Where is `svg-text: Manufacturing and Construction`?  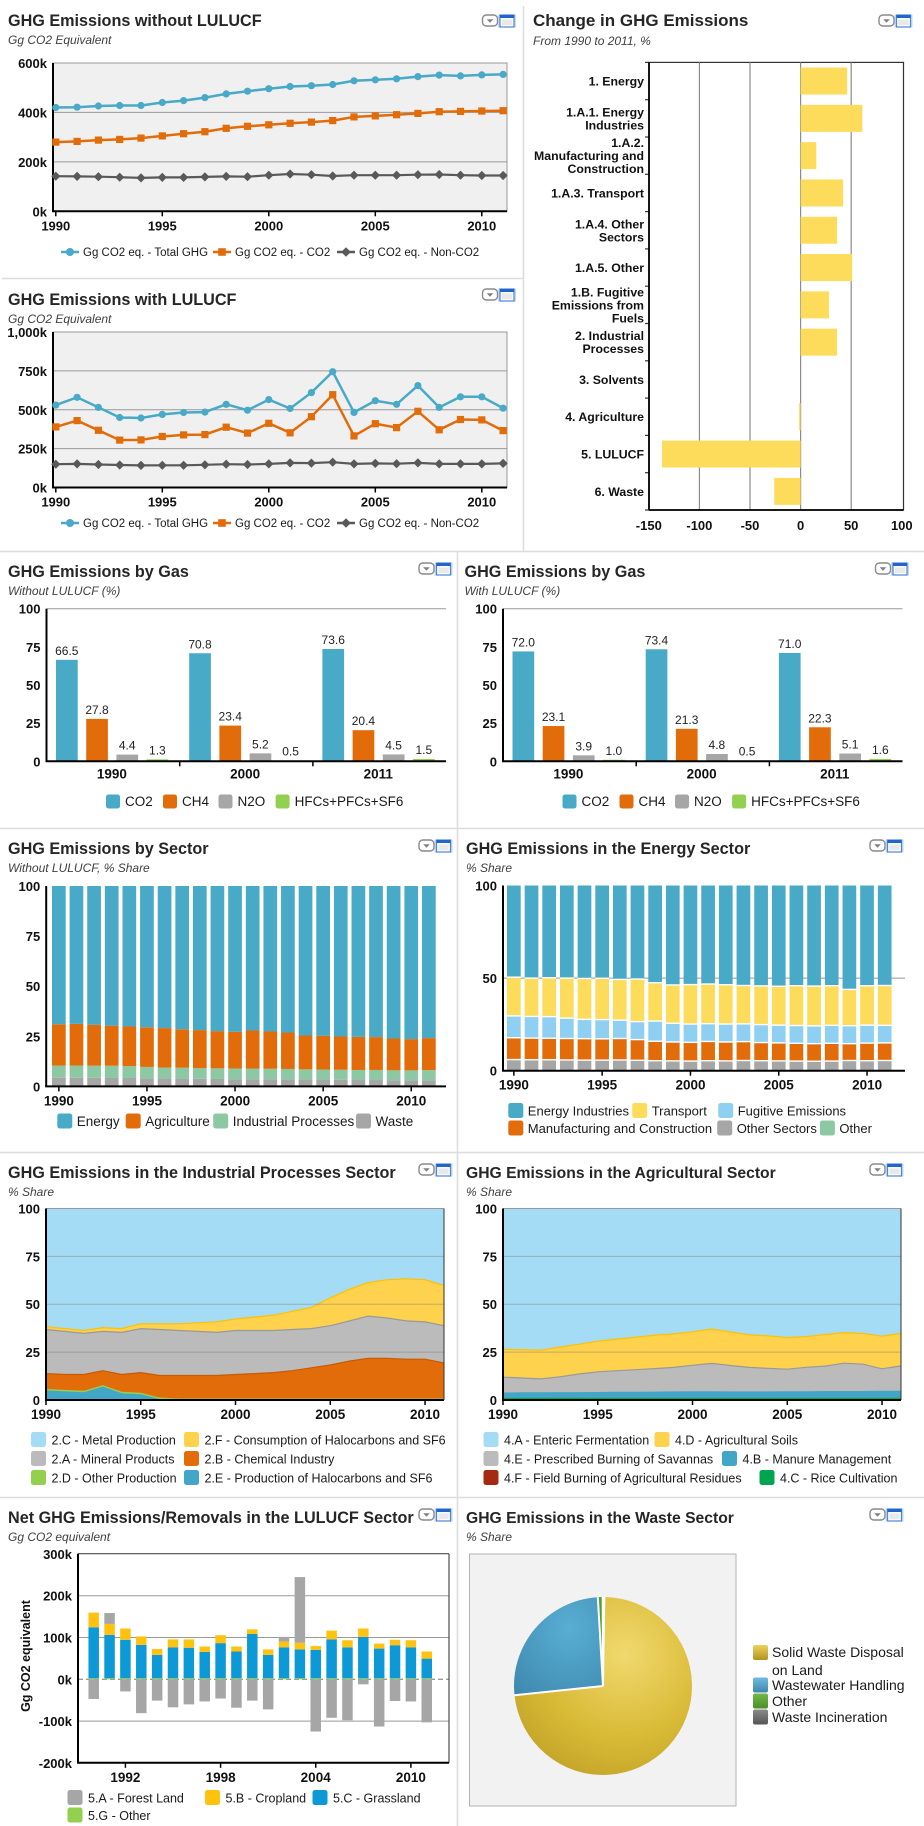
svg-text: Manufacturing and Construction is located at coordinates (620, 1128).